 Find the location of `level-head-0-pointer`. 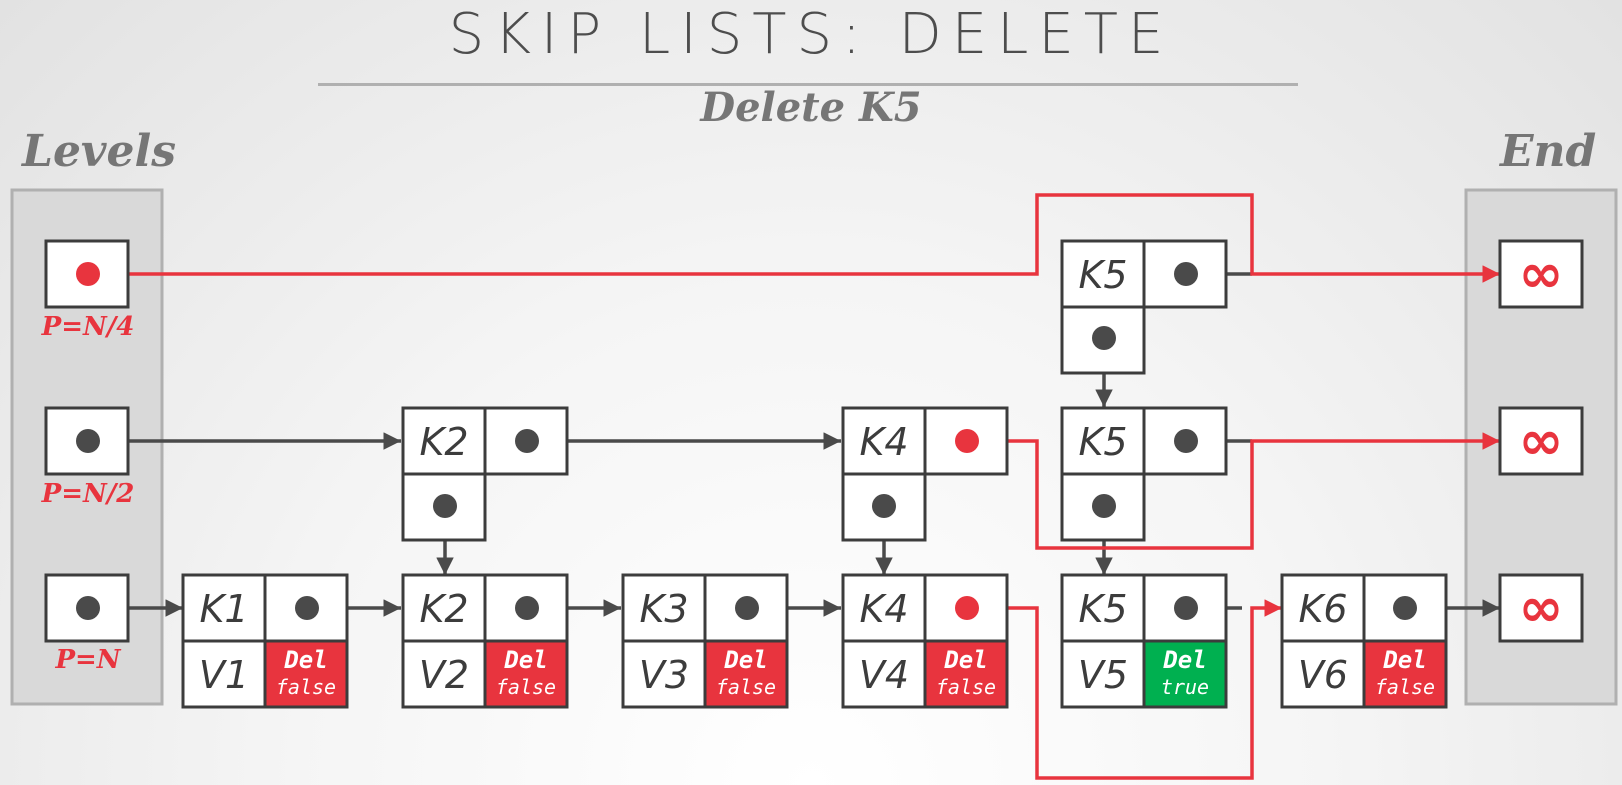

level-head-0-pointer is located at coordinates (88, 274).